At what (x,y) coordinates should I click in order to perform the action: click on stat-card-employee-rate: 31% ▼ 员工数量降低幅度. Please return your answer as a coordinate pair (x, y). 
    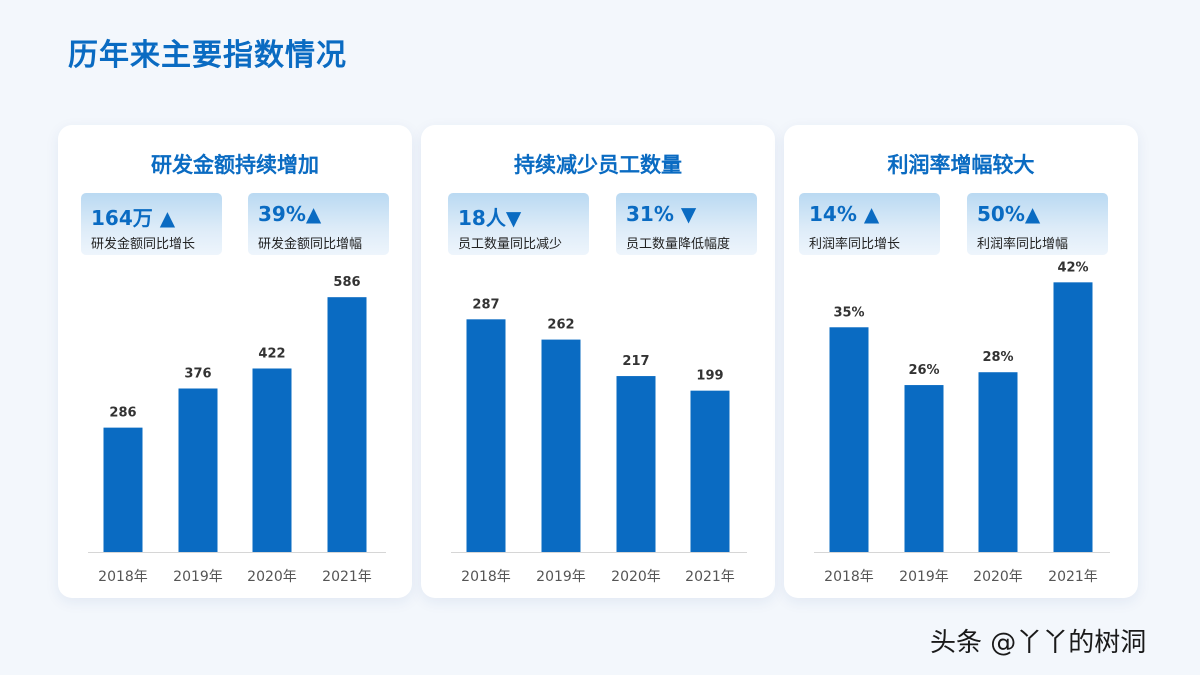
    Looking at the image, I should click on (686, 224).